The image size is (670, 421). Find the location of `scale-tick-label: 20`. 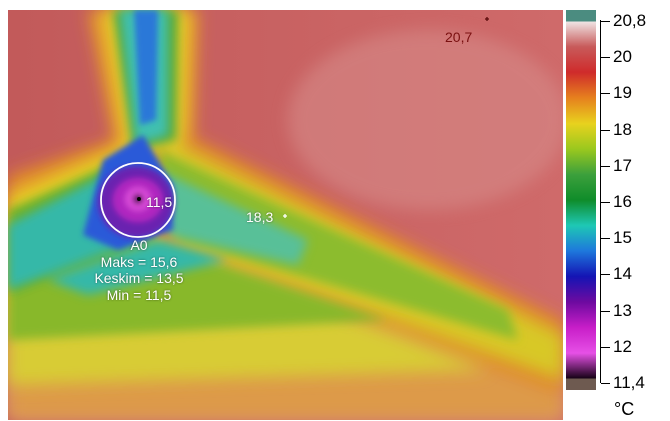

scale-tick-label: 20 is located at coordinates (622, 57).